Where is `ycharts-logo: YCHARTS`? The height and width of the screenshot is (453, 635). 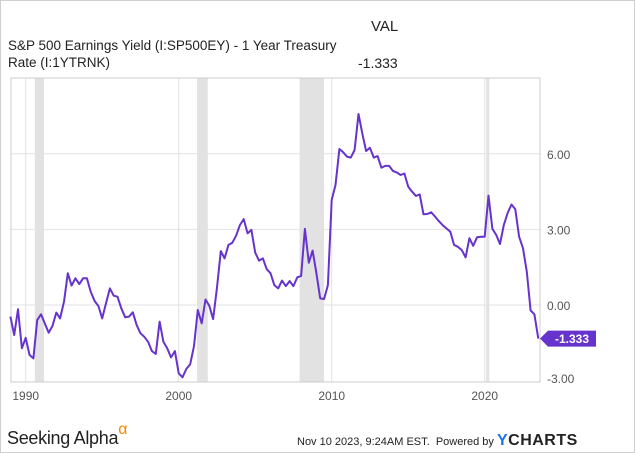 ycharts-logo: YCHARTS is located at coordinates (537, 440).